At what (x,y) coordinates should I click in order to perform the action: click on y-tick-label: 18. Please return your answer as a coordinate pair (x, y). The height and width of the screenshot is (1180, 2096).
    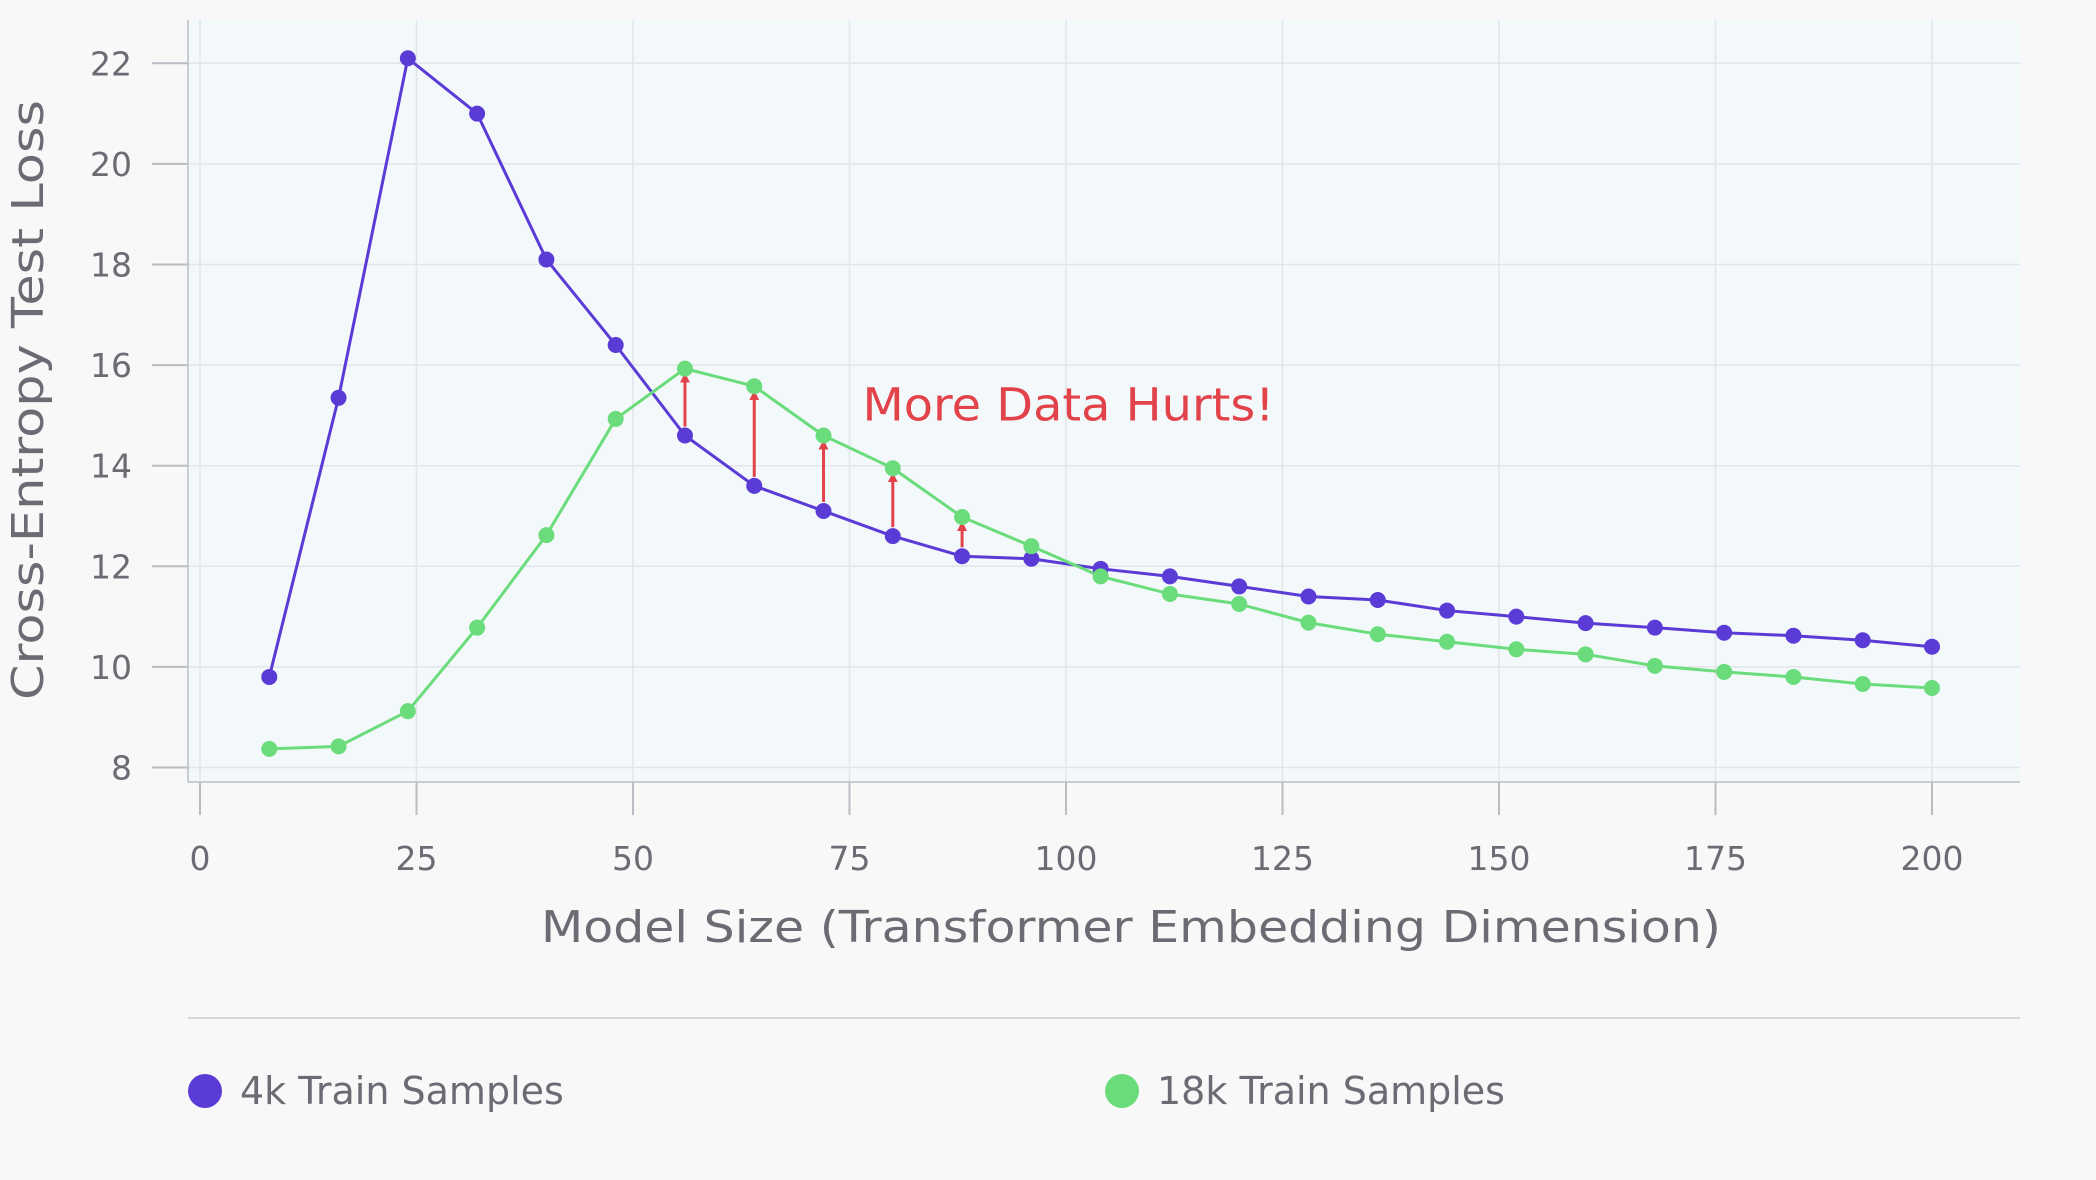
    Looking at the image, I should click on (111, 265).